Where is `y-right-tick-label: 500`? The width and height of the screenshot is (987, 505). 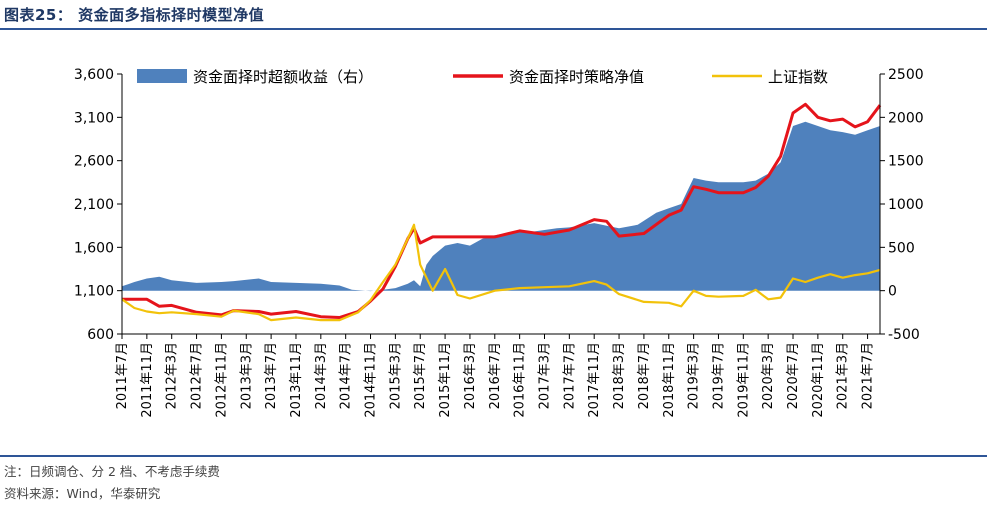 y-right-tick-label: 500 is located at coordinates (901, 248).